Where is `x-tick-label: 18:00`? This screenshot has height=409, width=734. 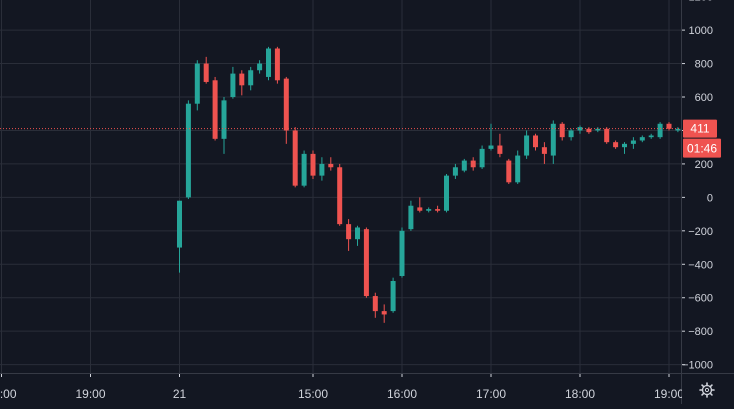
x-tick-label: 18:00 is located at coordinates (8, 394).